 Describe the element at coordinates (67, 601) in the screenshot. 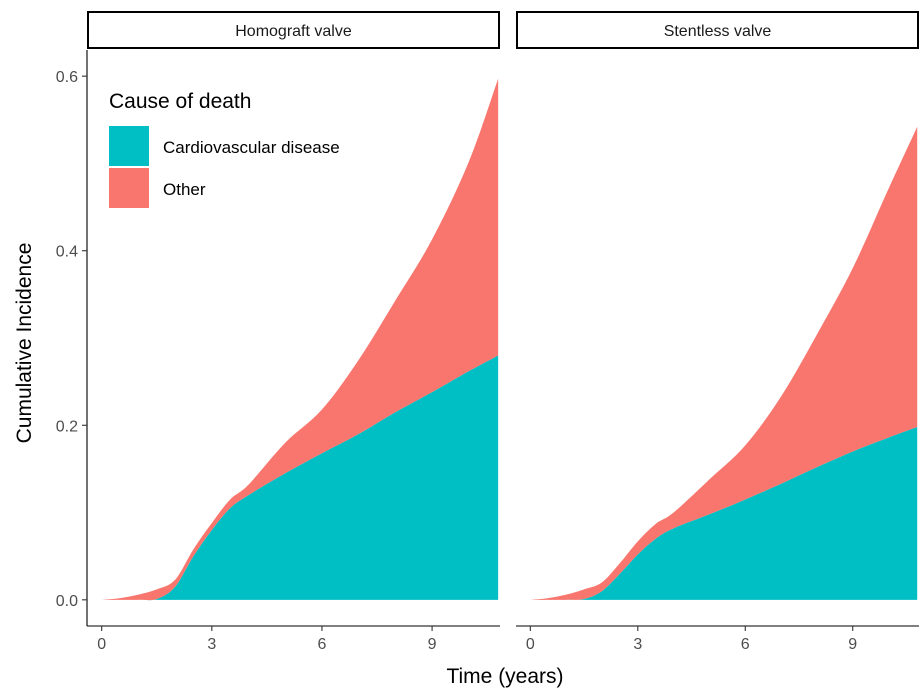

I see `y-tick-label: 0.0` at that location.